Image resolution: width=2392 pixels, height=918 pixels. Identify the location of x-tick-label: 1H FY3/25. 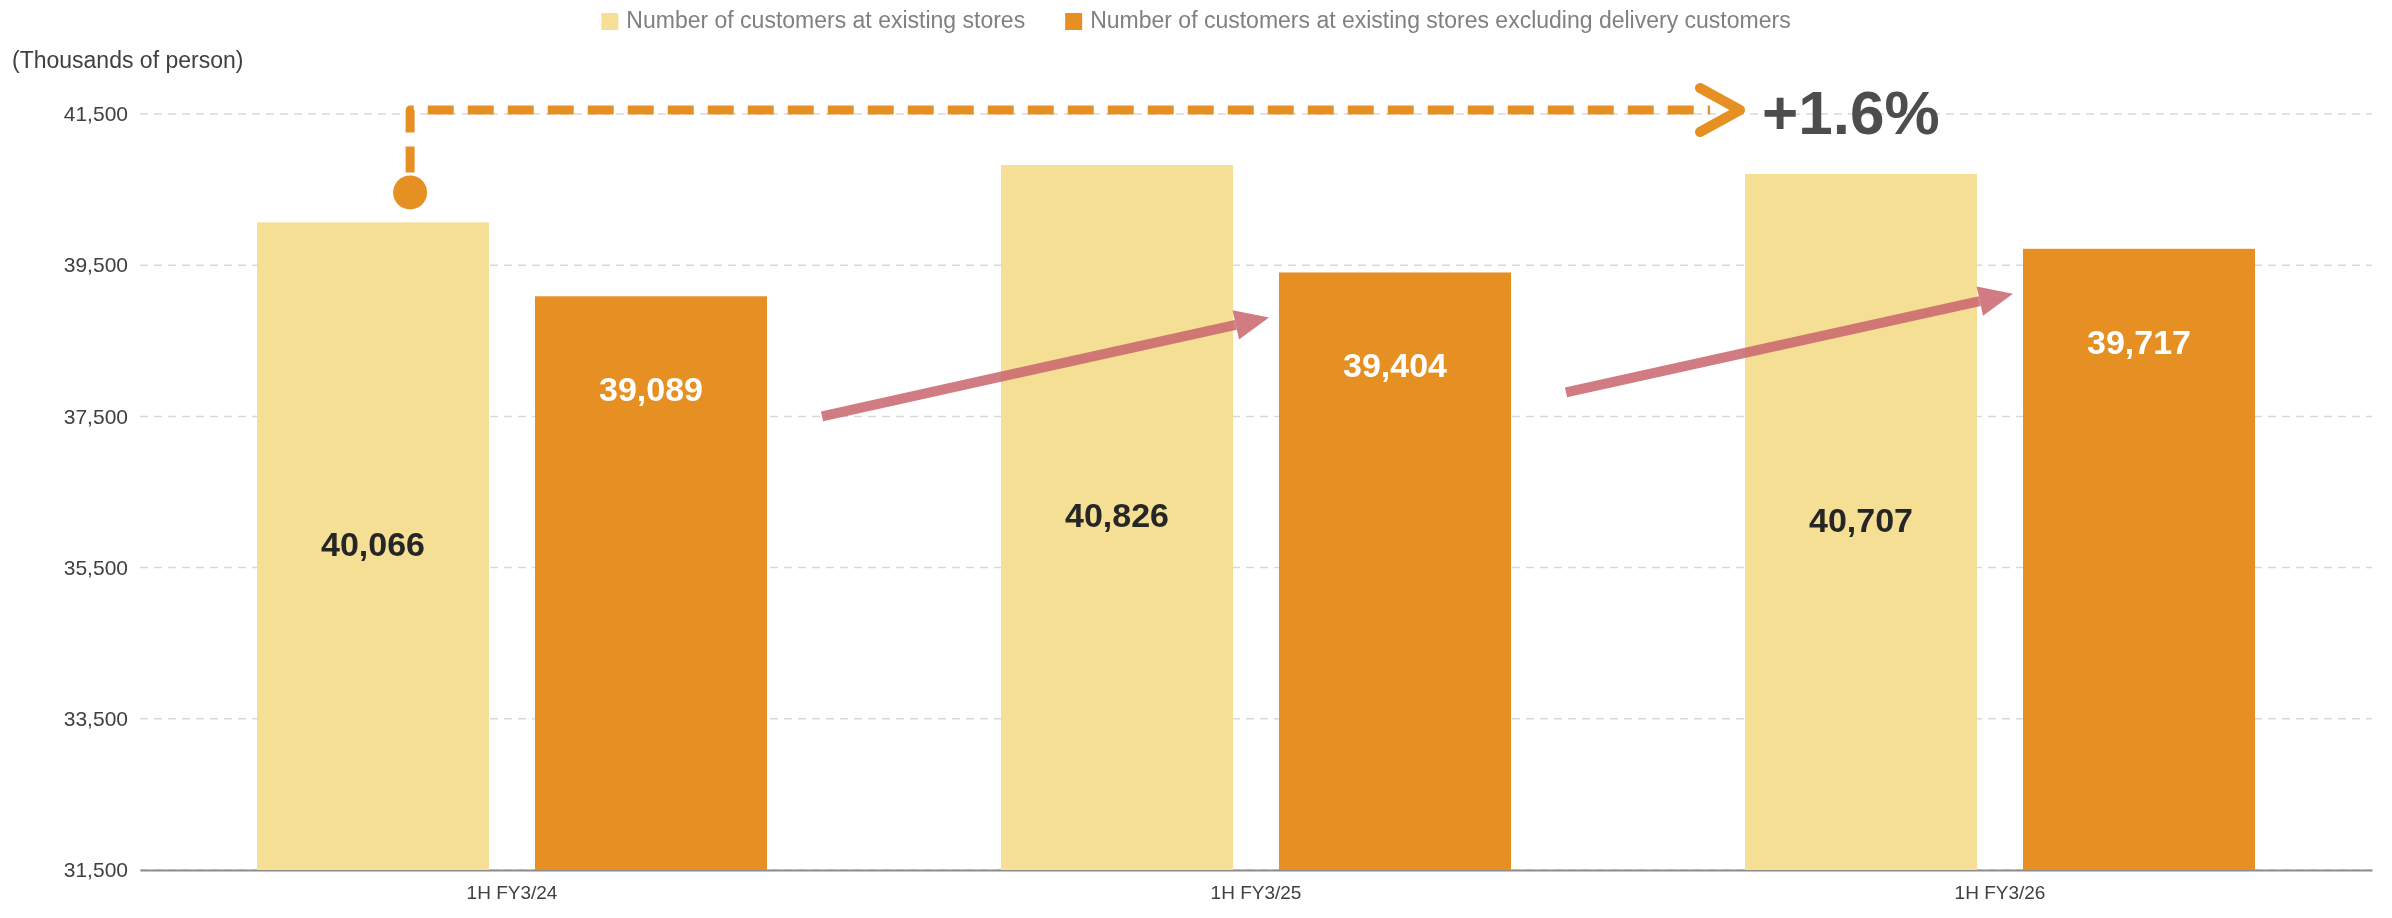
(1256, 893).